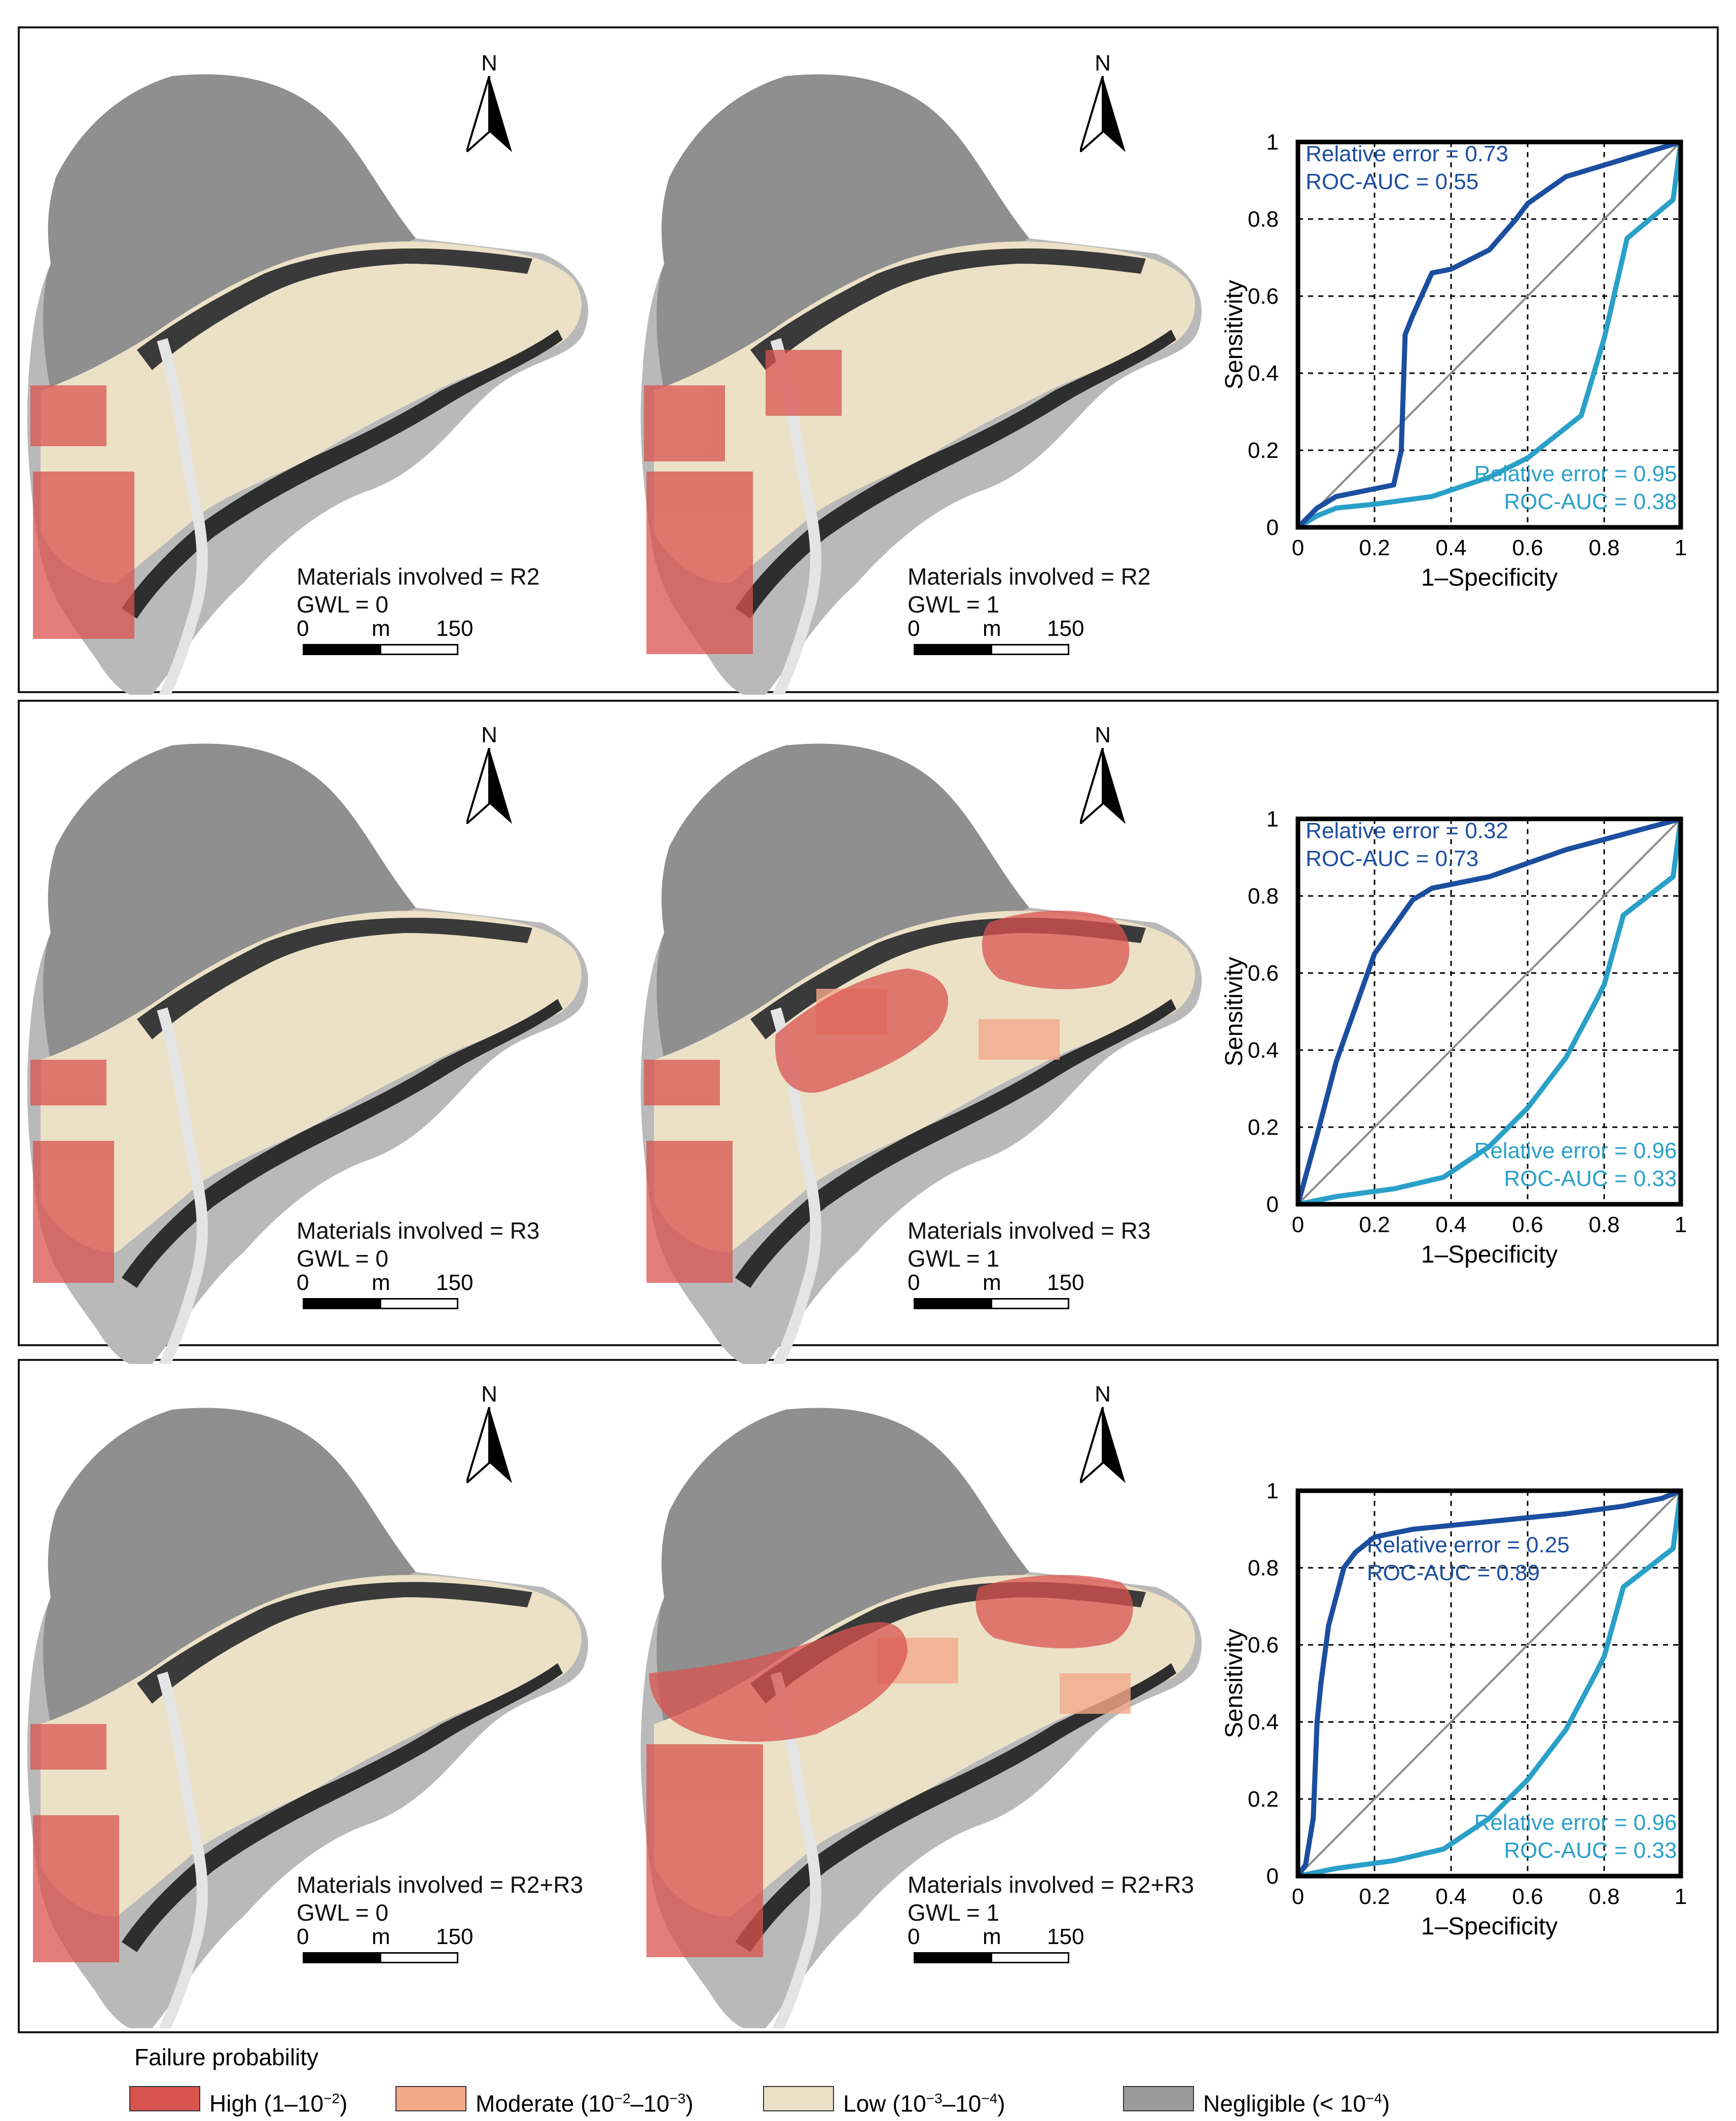 The image size is (1736, 2121). What do you see at coordinates (308, 1053) in the screenshot?
I see `susceptibility-map-r3-gwl0` at bounding box center [308, 1053].